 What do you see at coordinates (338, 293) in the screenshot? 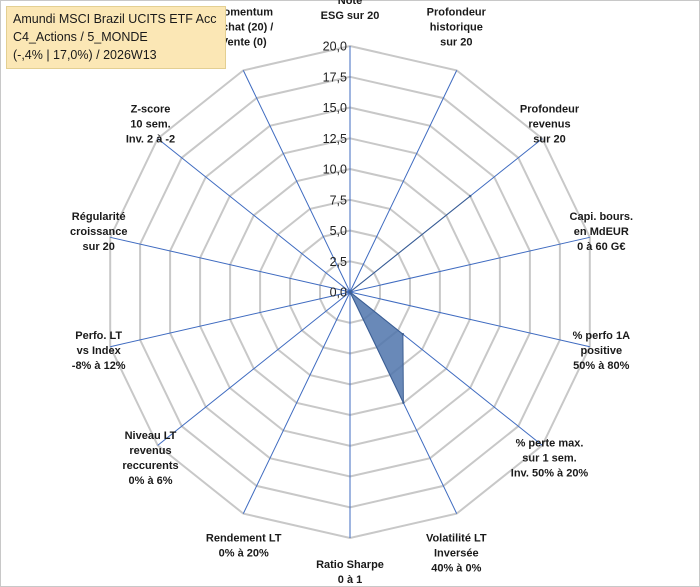
I see `tick-label: 0,0` at bounding box center [338, 293].